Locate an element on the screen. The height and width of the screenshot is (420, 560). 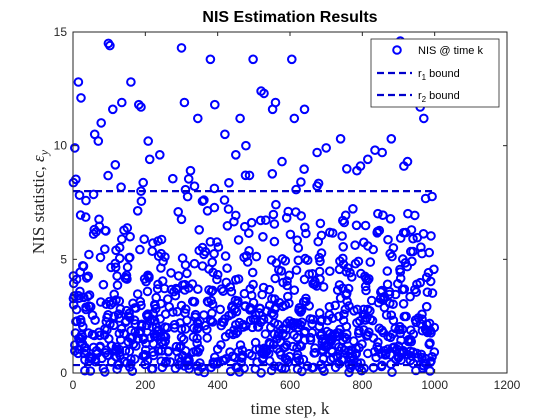
legend: NIS @ time k r1 bound r2 bound is located at coordinates (435, 73).